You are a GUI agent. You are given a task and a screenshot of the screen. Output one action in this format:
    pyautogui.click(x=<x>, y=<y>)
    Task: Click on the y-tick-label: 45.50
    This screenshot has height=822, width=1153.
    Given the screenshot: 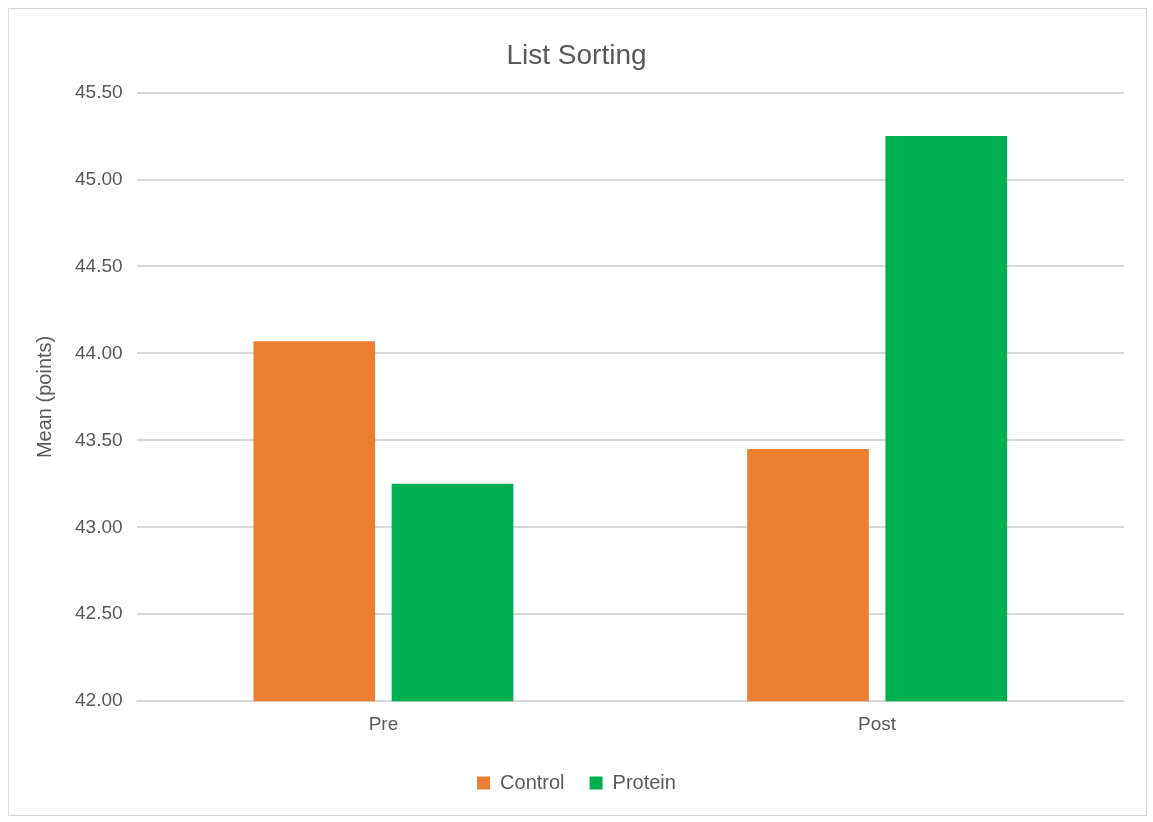 What is the action you would take?
    pyautogui.click(x=99, y=91)
    